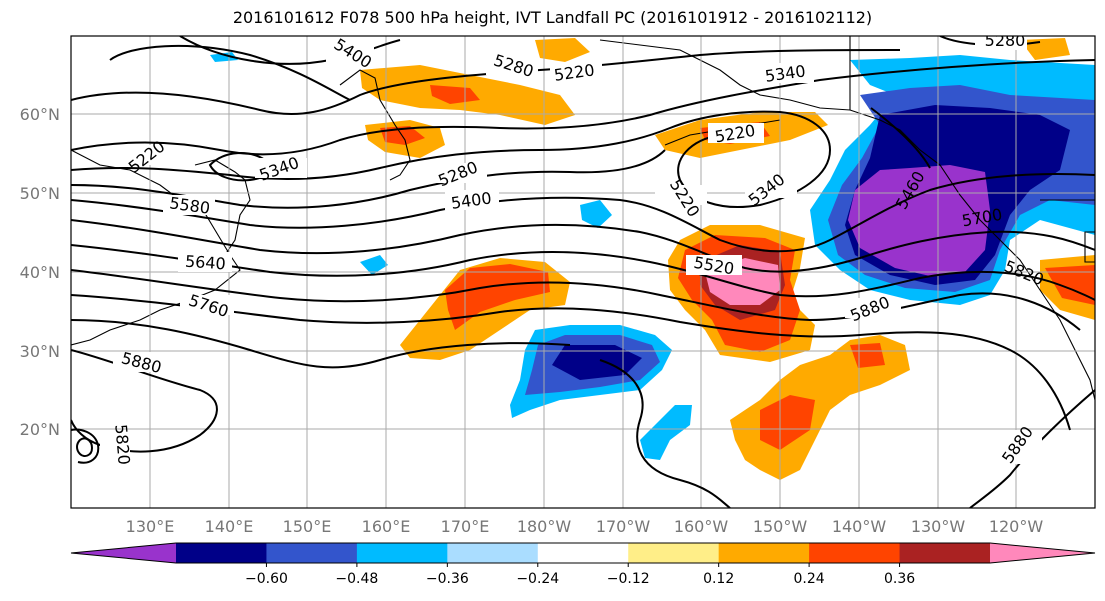 This screenshot has width=1105, height=601. I want to click on lon-label: 140°E, so click(229, 526).